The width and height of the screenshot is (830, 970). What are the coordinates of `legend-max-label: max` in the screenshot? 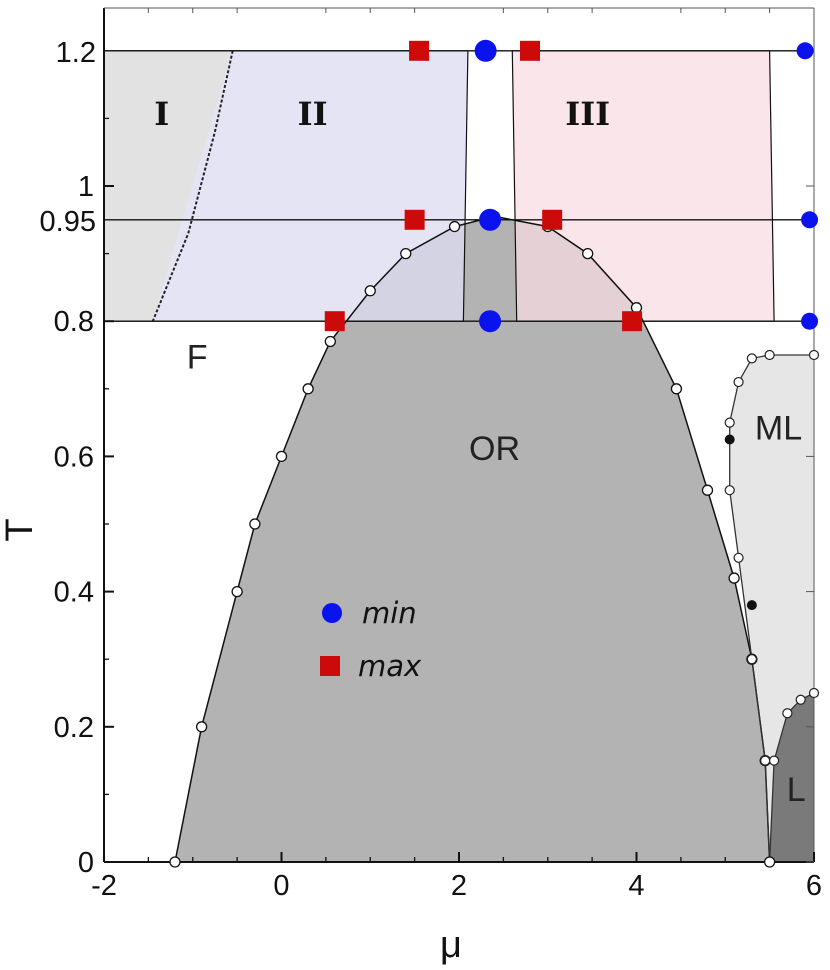 It's located at (390, 666).